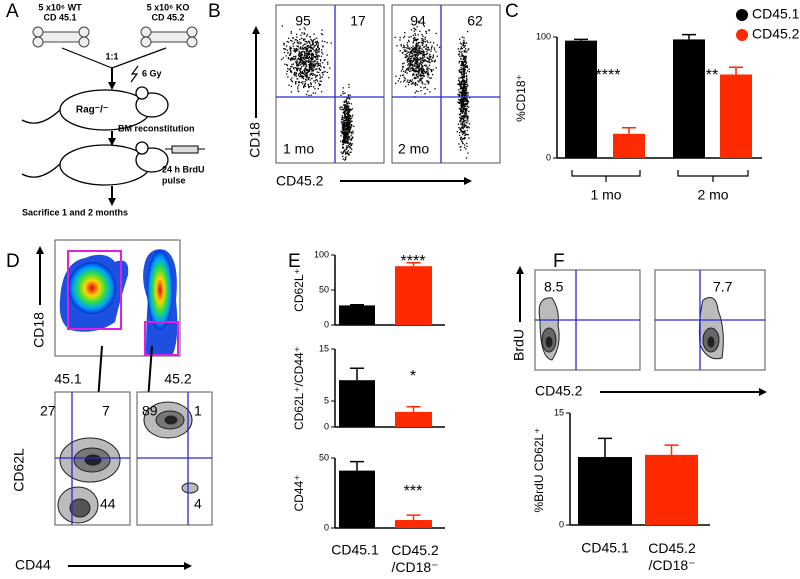 The image size is (800, 579). I want to click on y-tick-label: 50, so click(324, 457).